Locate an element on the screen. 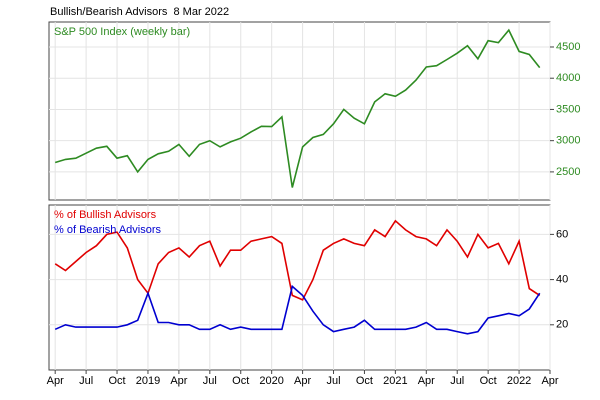 Image resolution: width=600 pixels, height=400 pixels. y-tick-label: 2500 is located at coordinates (568, 172).